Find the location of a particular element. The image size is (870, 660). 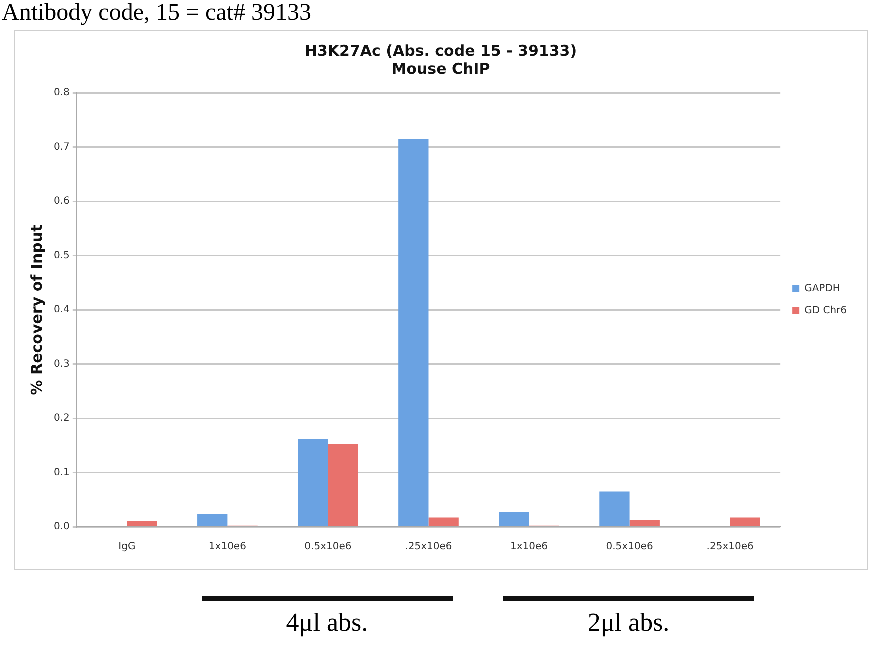

y-tick-label: 0.1 is located at coordinates (62, 472).